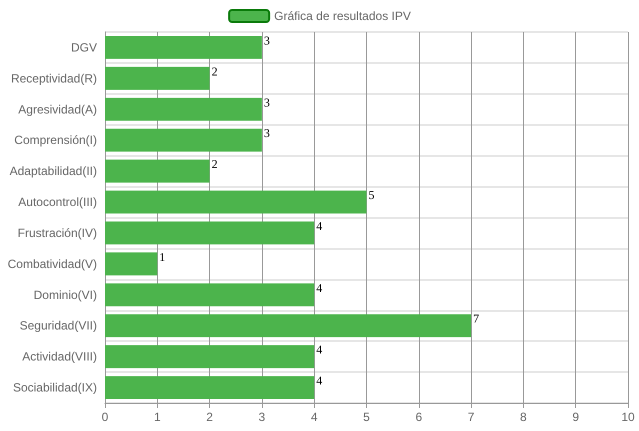  I want to click on y-tick-label: Frustración(IV), so click(57, 233).